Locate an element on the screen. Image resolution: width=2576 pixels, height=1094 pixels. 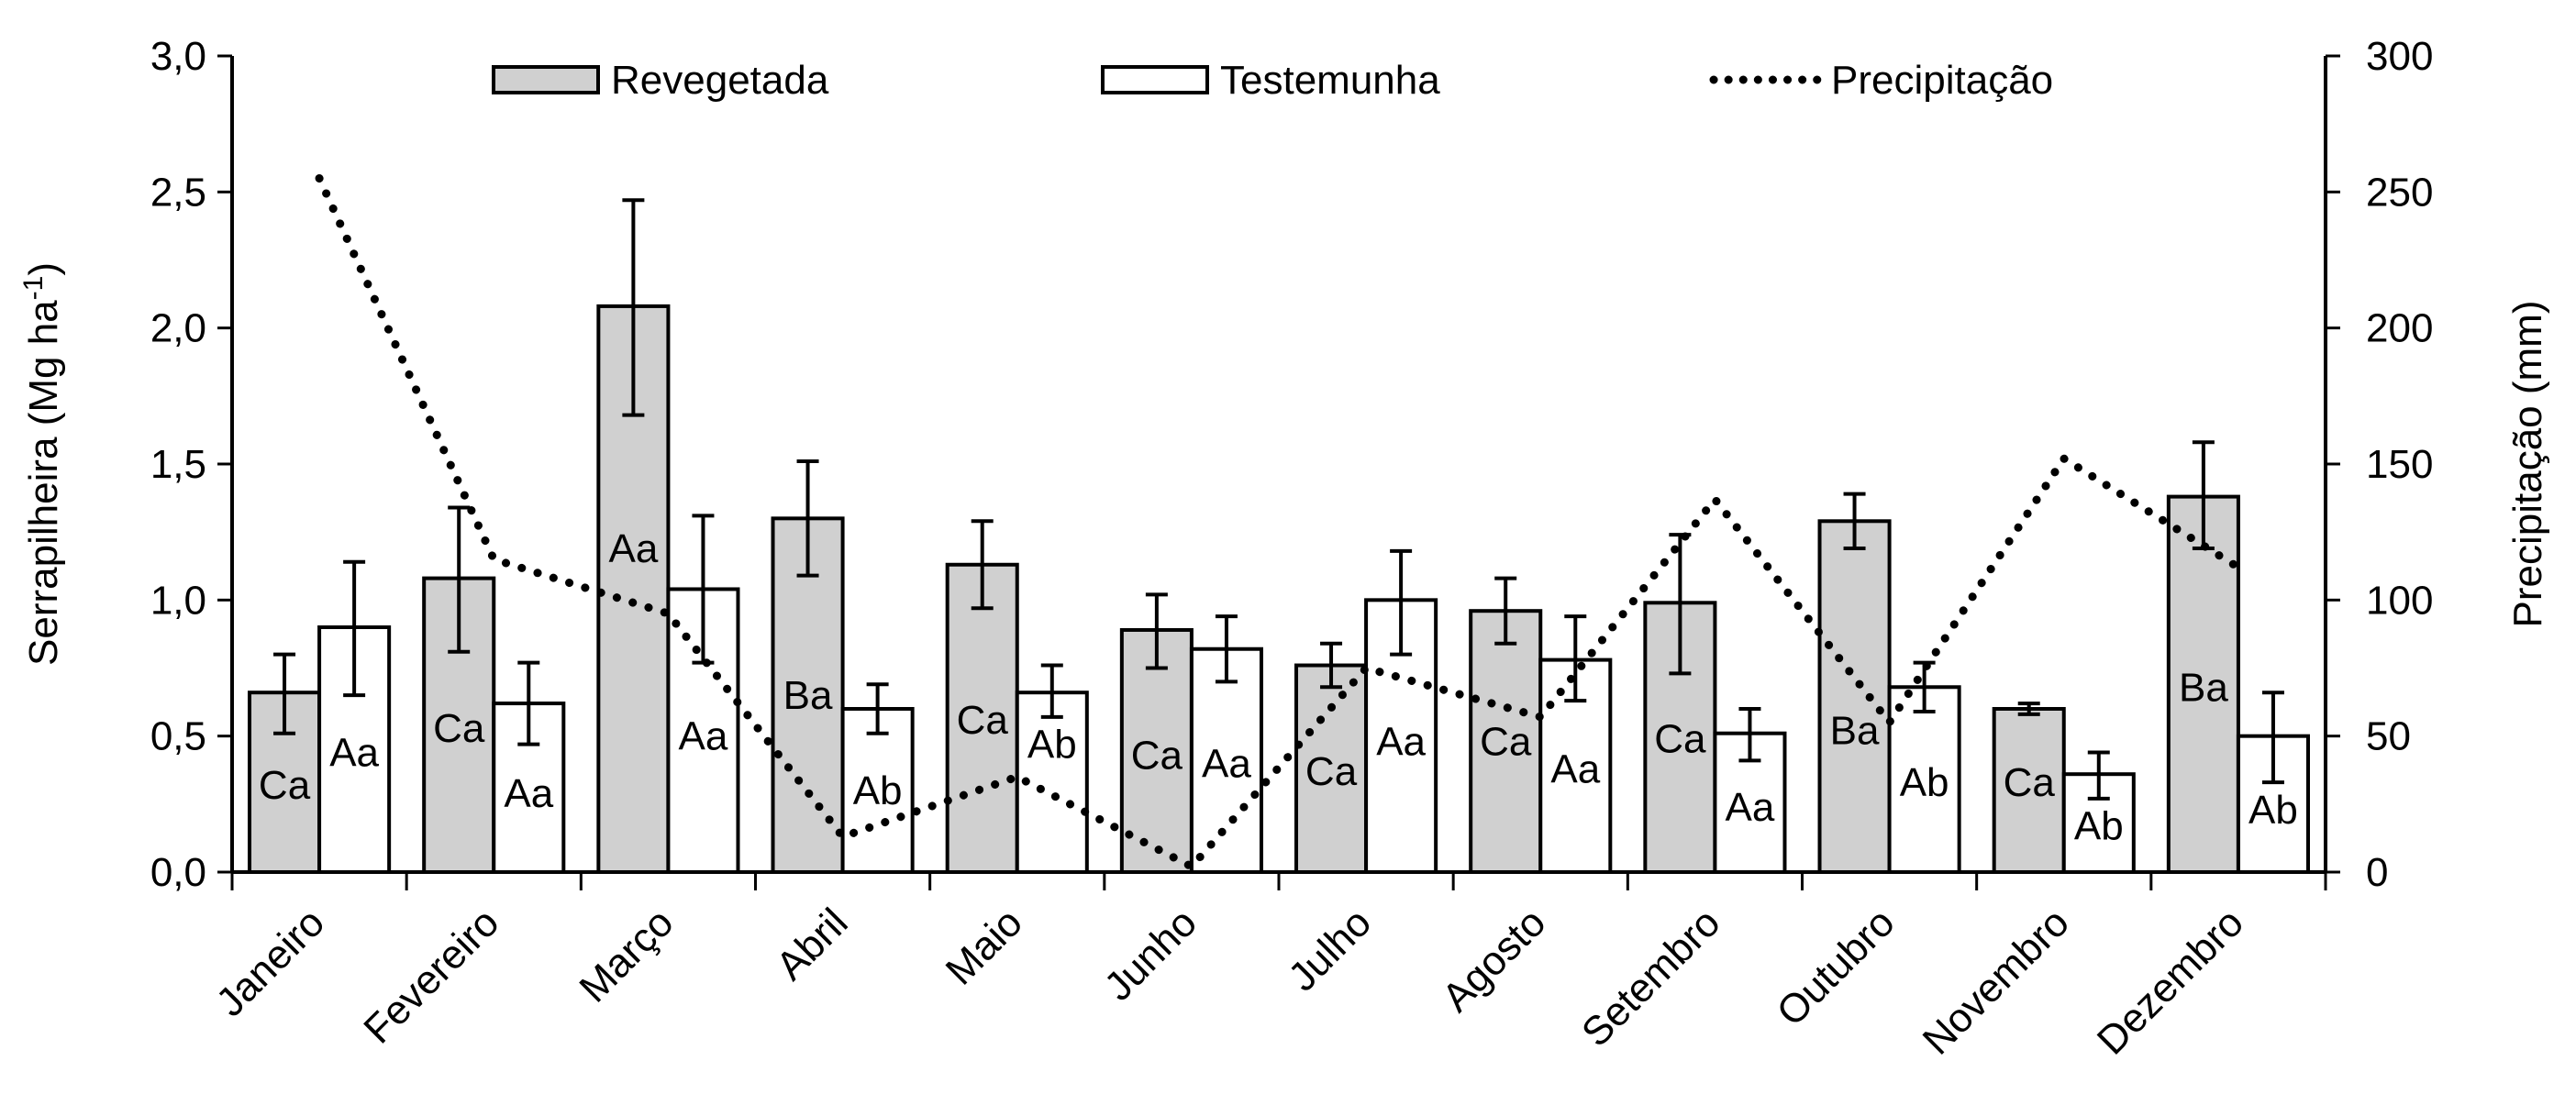
x-tick-label: Fevereiro is located at coordinates (431, 976).